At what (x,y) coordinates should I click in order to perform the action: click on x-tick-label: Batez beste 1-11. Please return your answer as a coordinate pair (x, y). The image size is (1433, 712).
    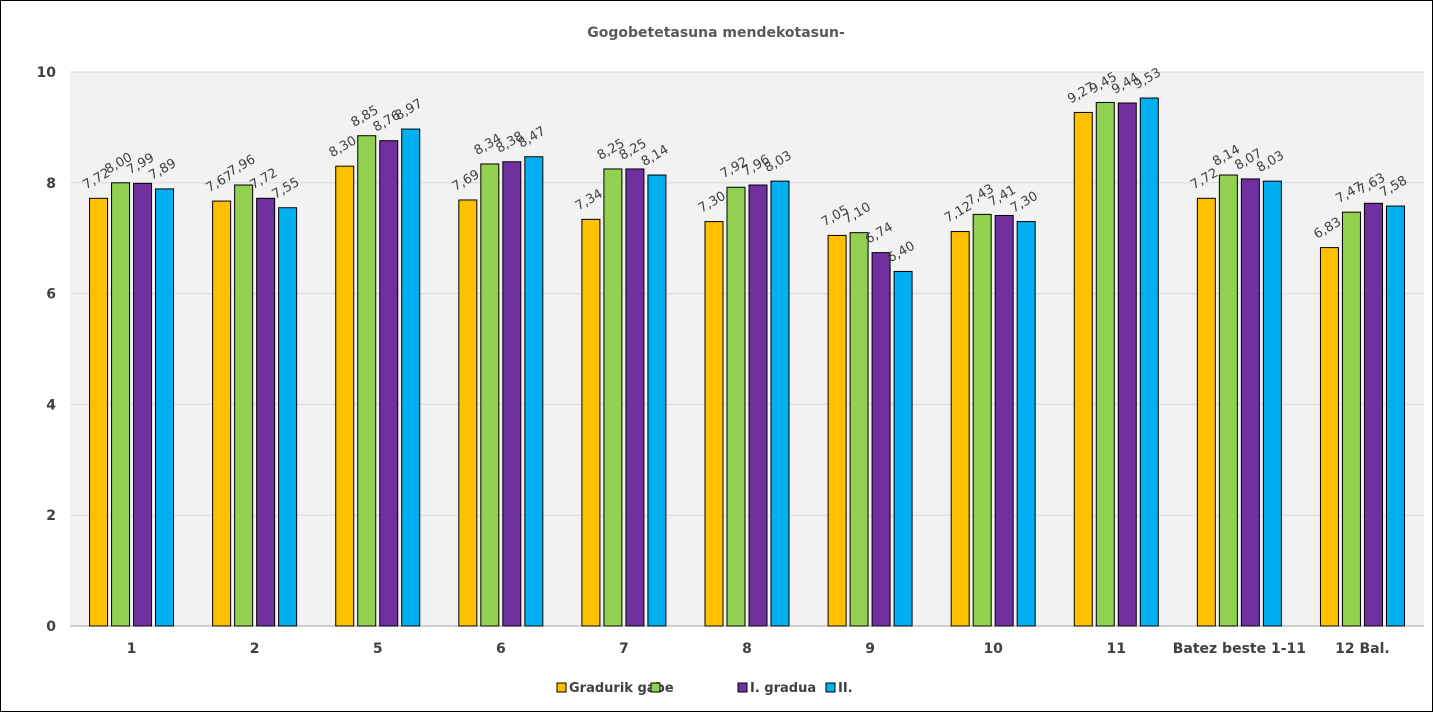
    Looking at the image, I should click on (1239, 649).